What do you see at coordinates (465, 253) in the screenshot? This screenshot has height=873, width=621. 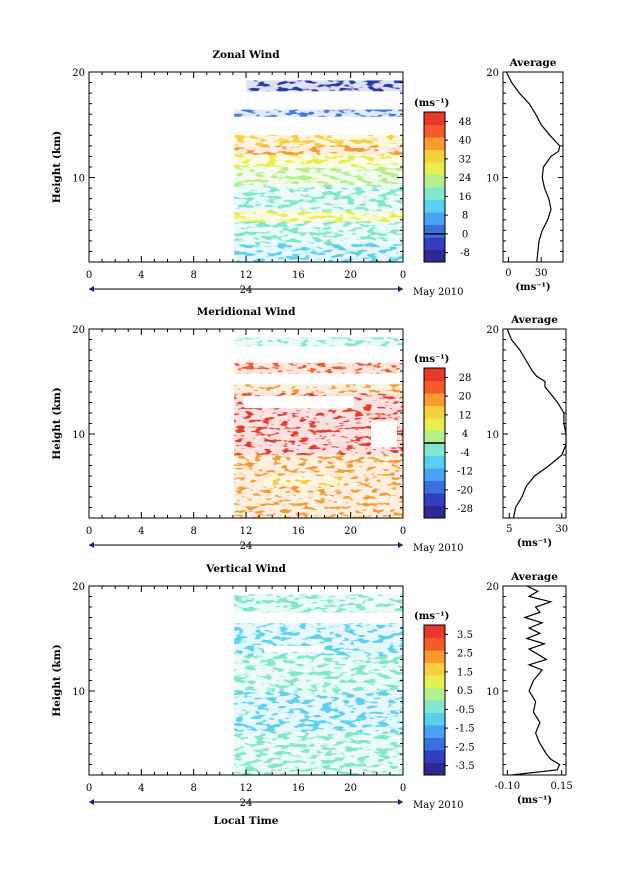 I see `colorbar-tick-label: -8` at bounding box center [465, 253].